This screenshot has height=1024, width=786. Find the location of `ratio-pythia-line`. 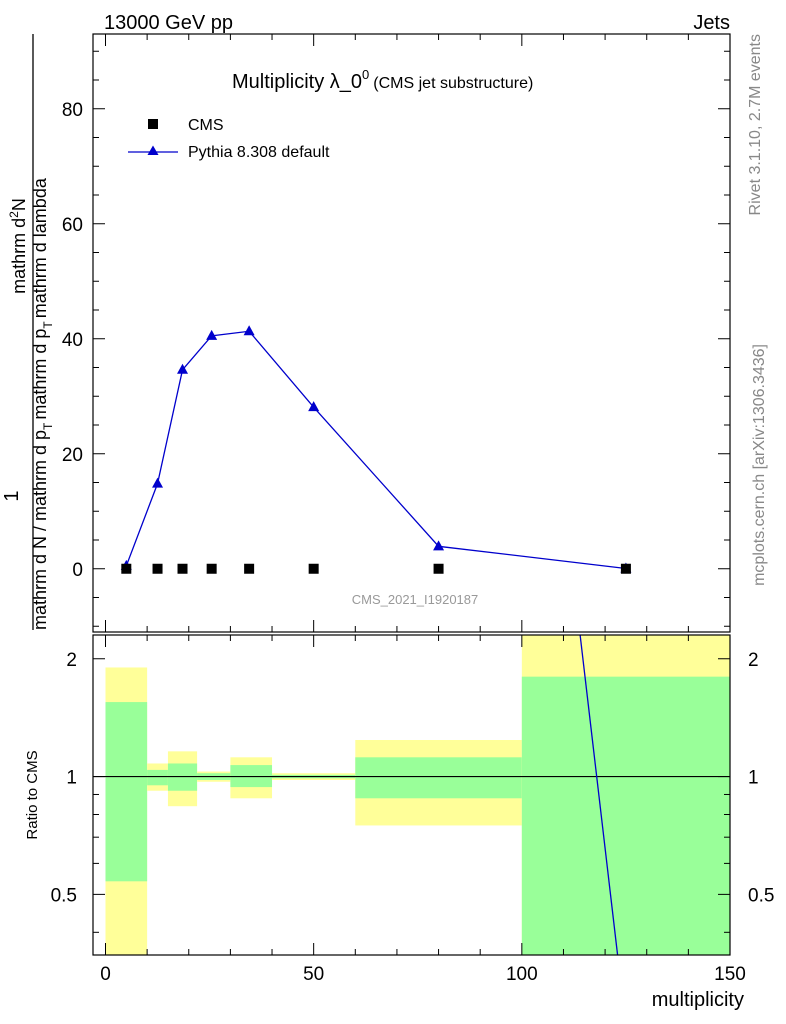

ratio-pythia-line is located at coordinates (599, 795).